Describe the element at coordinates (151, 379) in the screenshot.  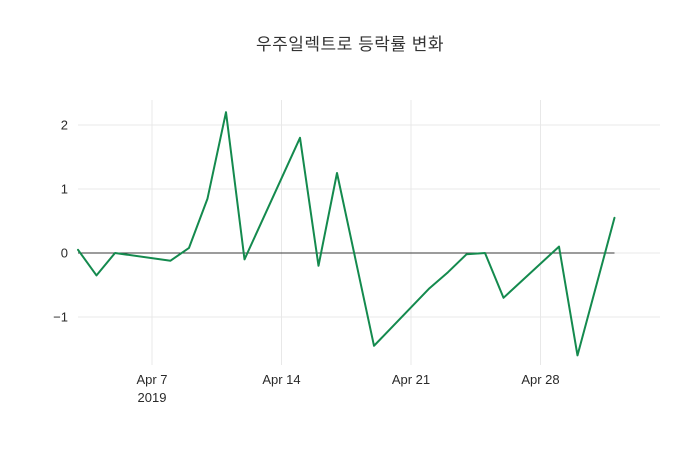
I see `x-tick-label: Apr 7` at that location.